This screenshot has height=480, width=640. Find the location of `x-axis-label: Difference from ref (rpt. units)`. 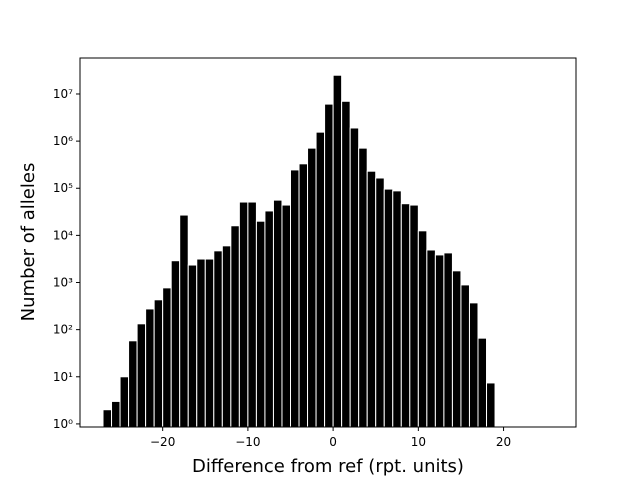

x-axis-label: Difference from ref (rpt. units) is located at coordinates (328, 466).